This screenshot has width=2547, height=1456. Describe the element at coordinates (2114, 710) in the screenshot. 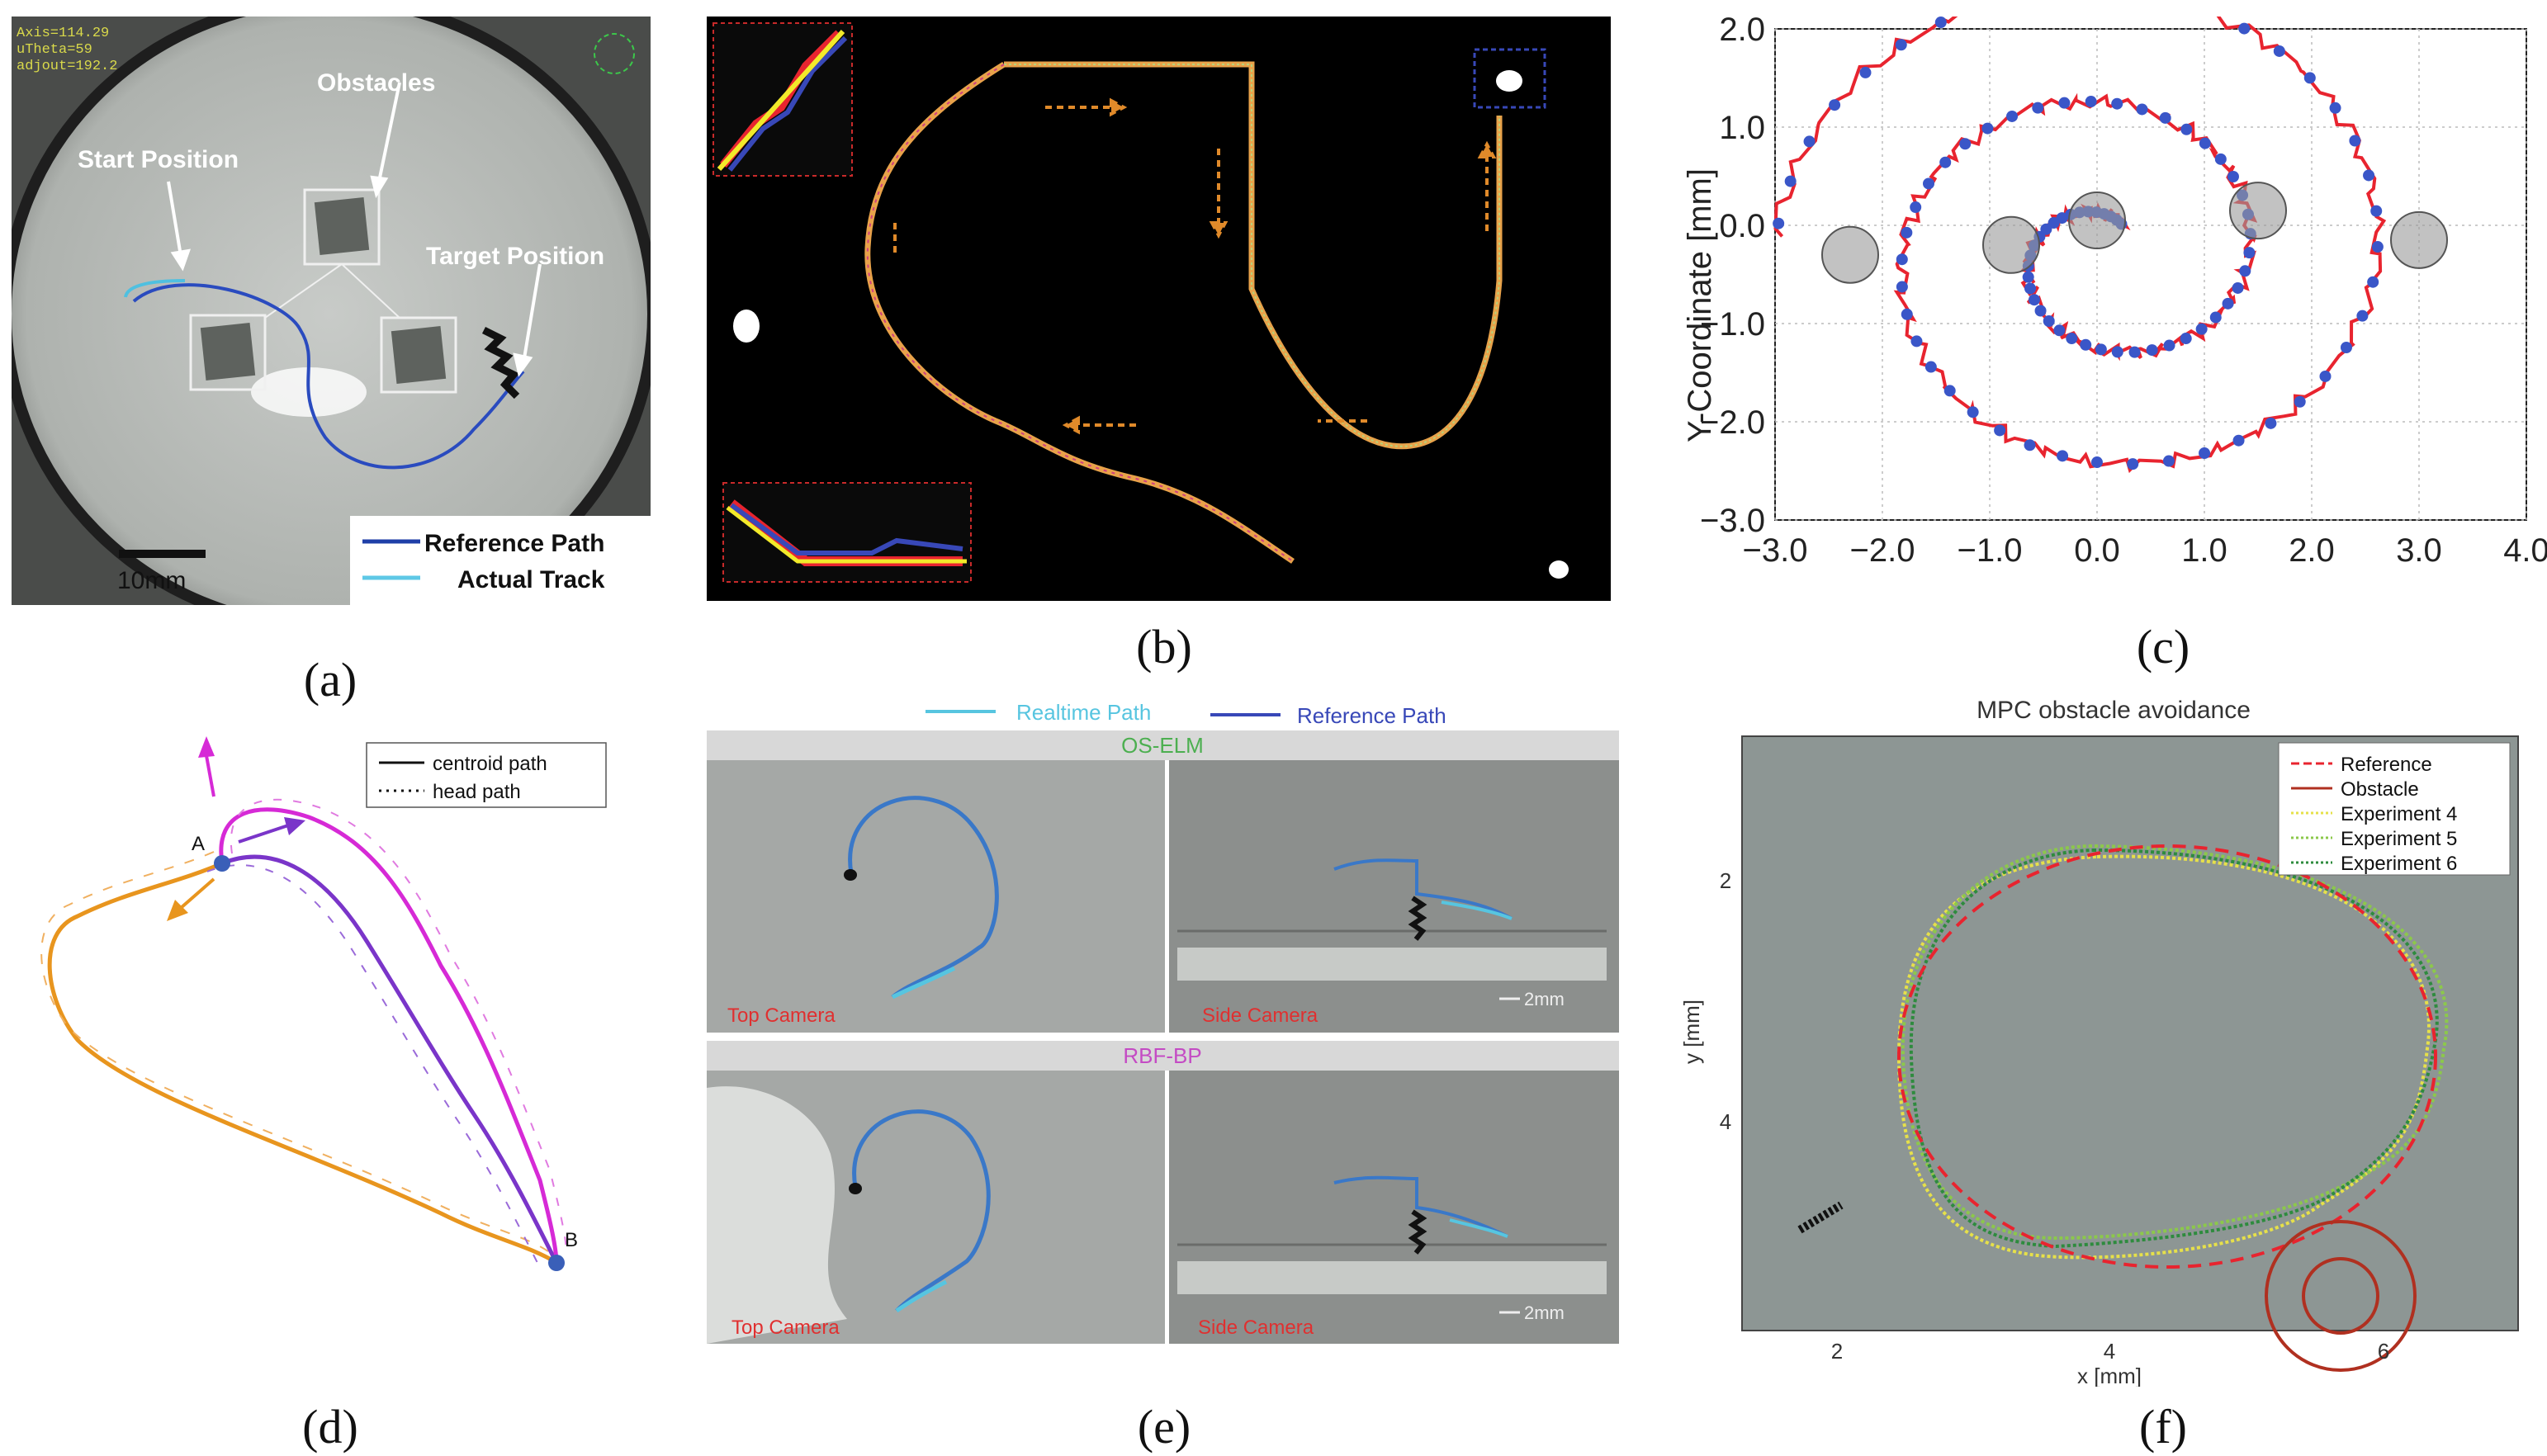

I see `panel-f-title: MPC obstacle avoidance` at that location.